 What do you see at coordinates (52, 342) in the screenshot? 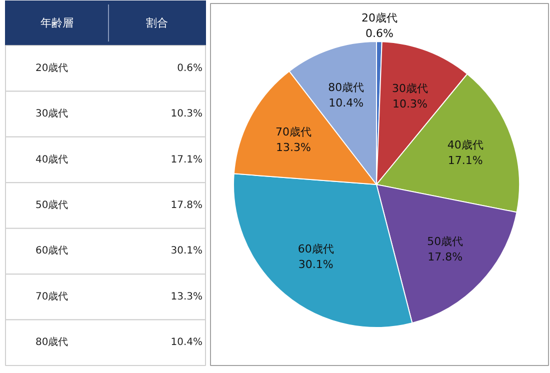
I see `category-label: 80歳代` at bounding box center [52, 342].